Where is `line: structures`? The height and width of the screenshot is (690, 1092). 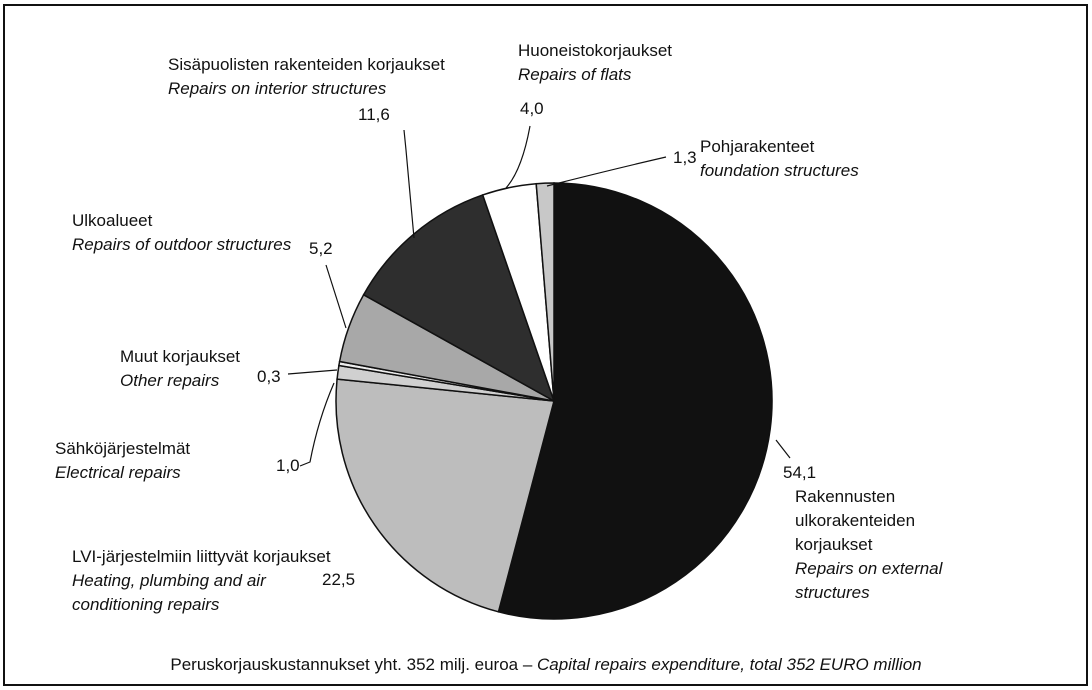
line: structures is located at coordinates (832, 592).